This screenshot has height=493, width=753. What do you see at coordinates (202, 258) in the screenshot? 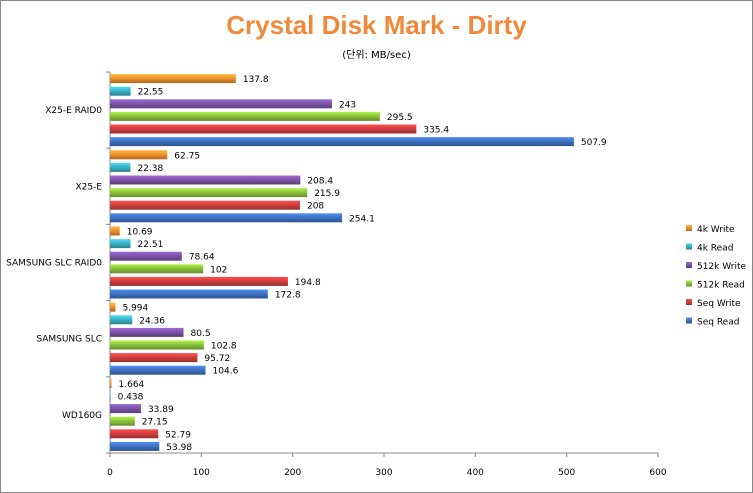
I see `data-label: 78.64` at bounding box center [202, 258].